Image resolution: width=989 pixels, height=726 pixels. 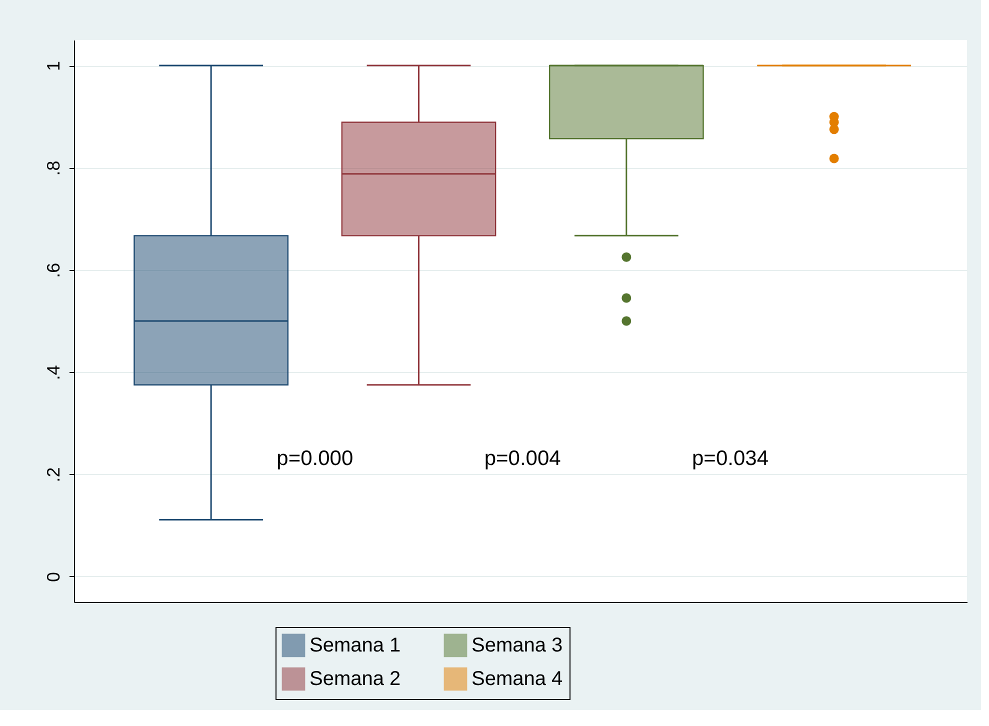 I want to click on legend-label: Semana 4, so click(x=517, y=679).